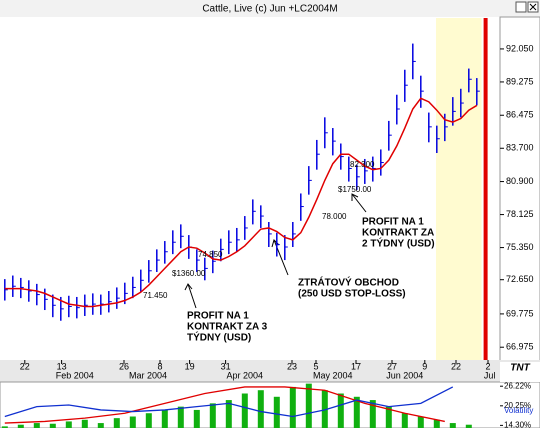 The width and height of the screenshot is (540, 428). What do you see at coordinates (190, 366) in the screenshot?
I see `x-tick-label: 19` at bounding box center [190, 366].